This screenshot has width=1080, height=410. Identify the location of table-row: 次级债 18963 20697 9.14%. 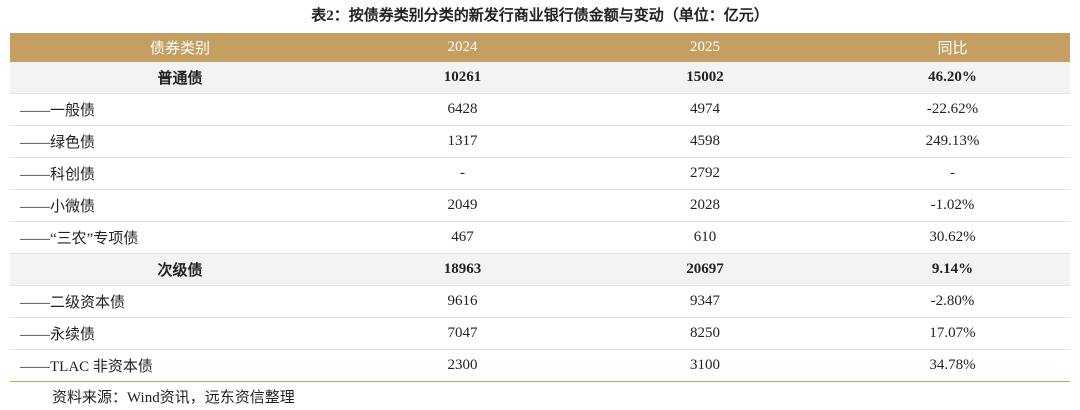
(540, 269).